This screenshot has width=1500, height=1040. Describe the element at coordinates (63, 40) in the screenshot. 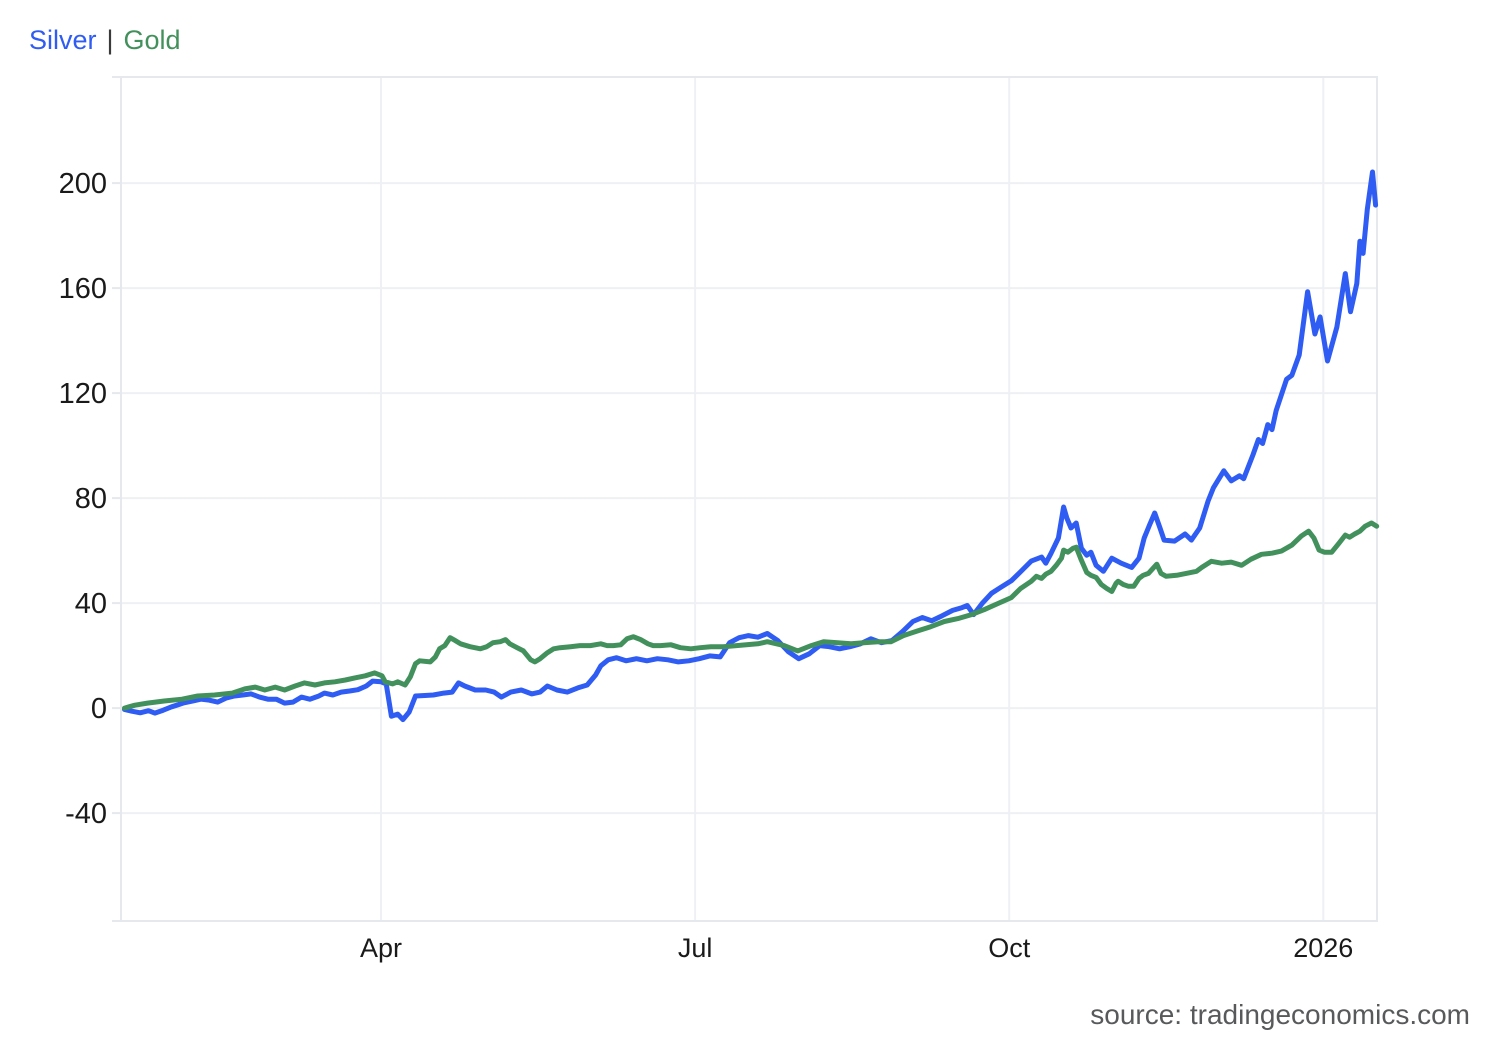

I see `legend-item-silver: Silver` at that location.